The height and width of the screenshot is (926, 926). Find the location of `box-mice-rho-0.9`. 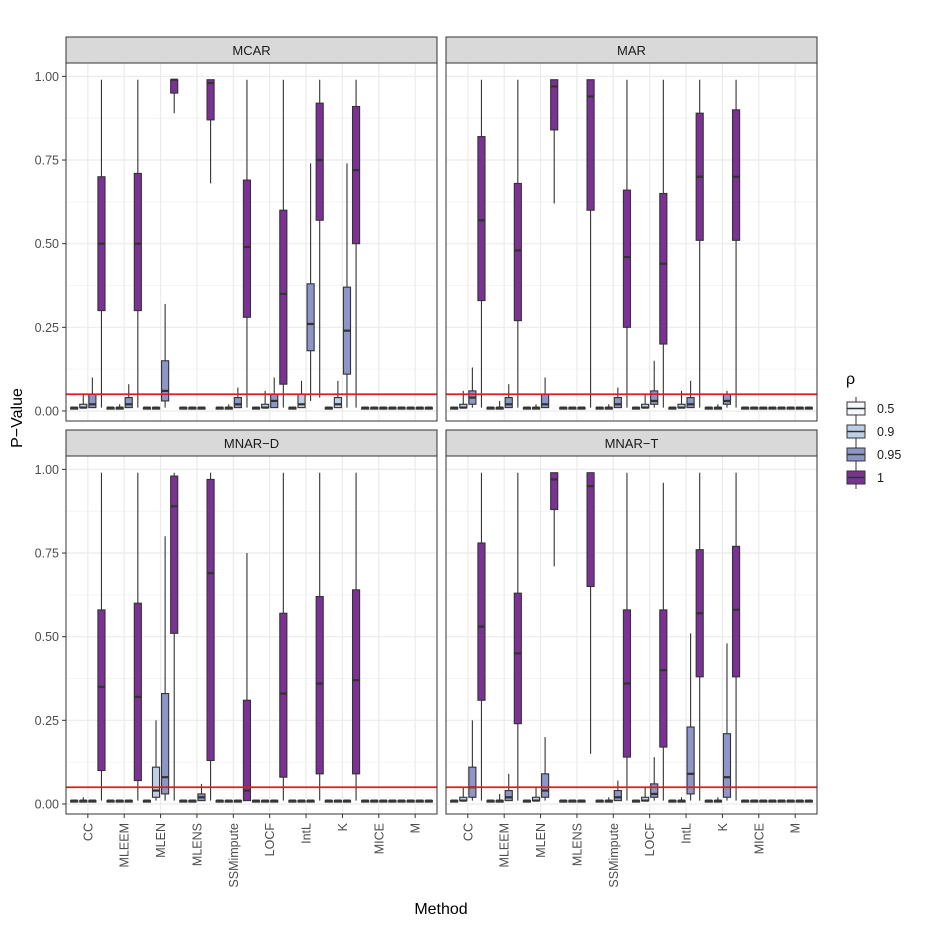

box-mice-rho-0.9 is located at coordinates (754, 801).